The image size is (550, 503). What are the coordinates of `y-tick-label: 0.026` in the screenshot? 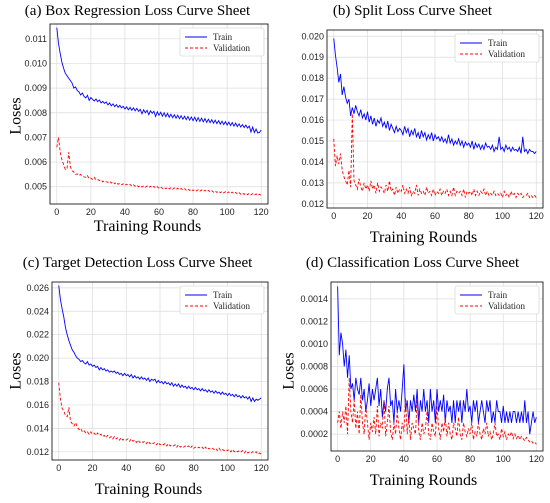 It's located at (37, 288).